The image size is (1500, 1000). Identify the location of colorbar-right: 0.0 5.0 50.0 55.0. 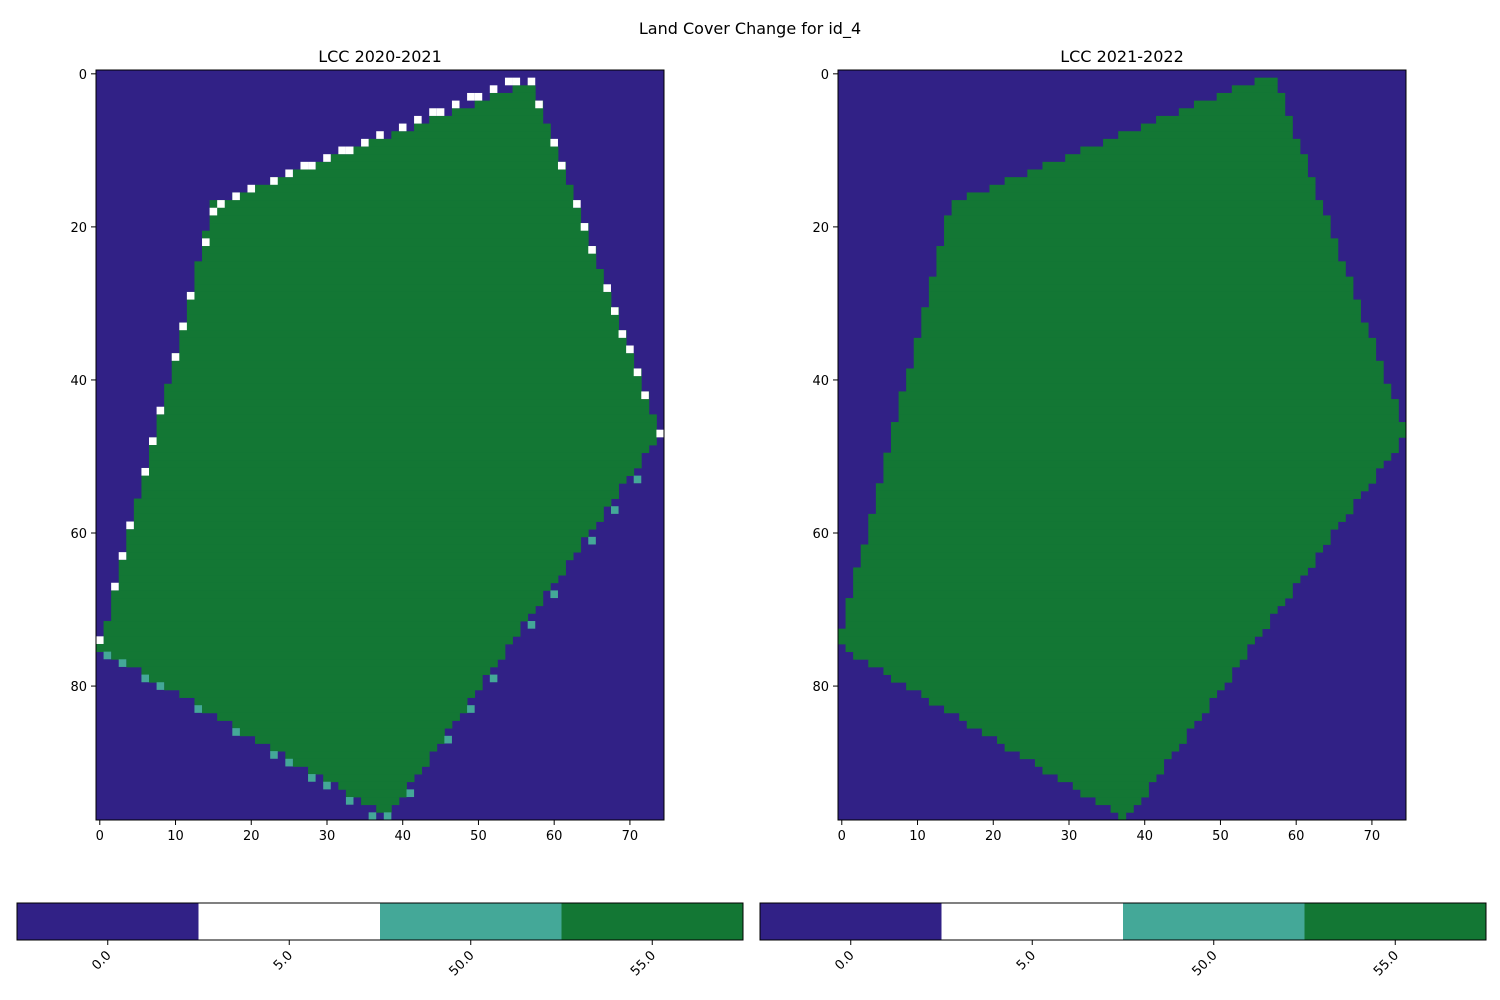
(1123, 940).